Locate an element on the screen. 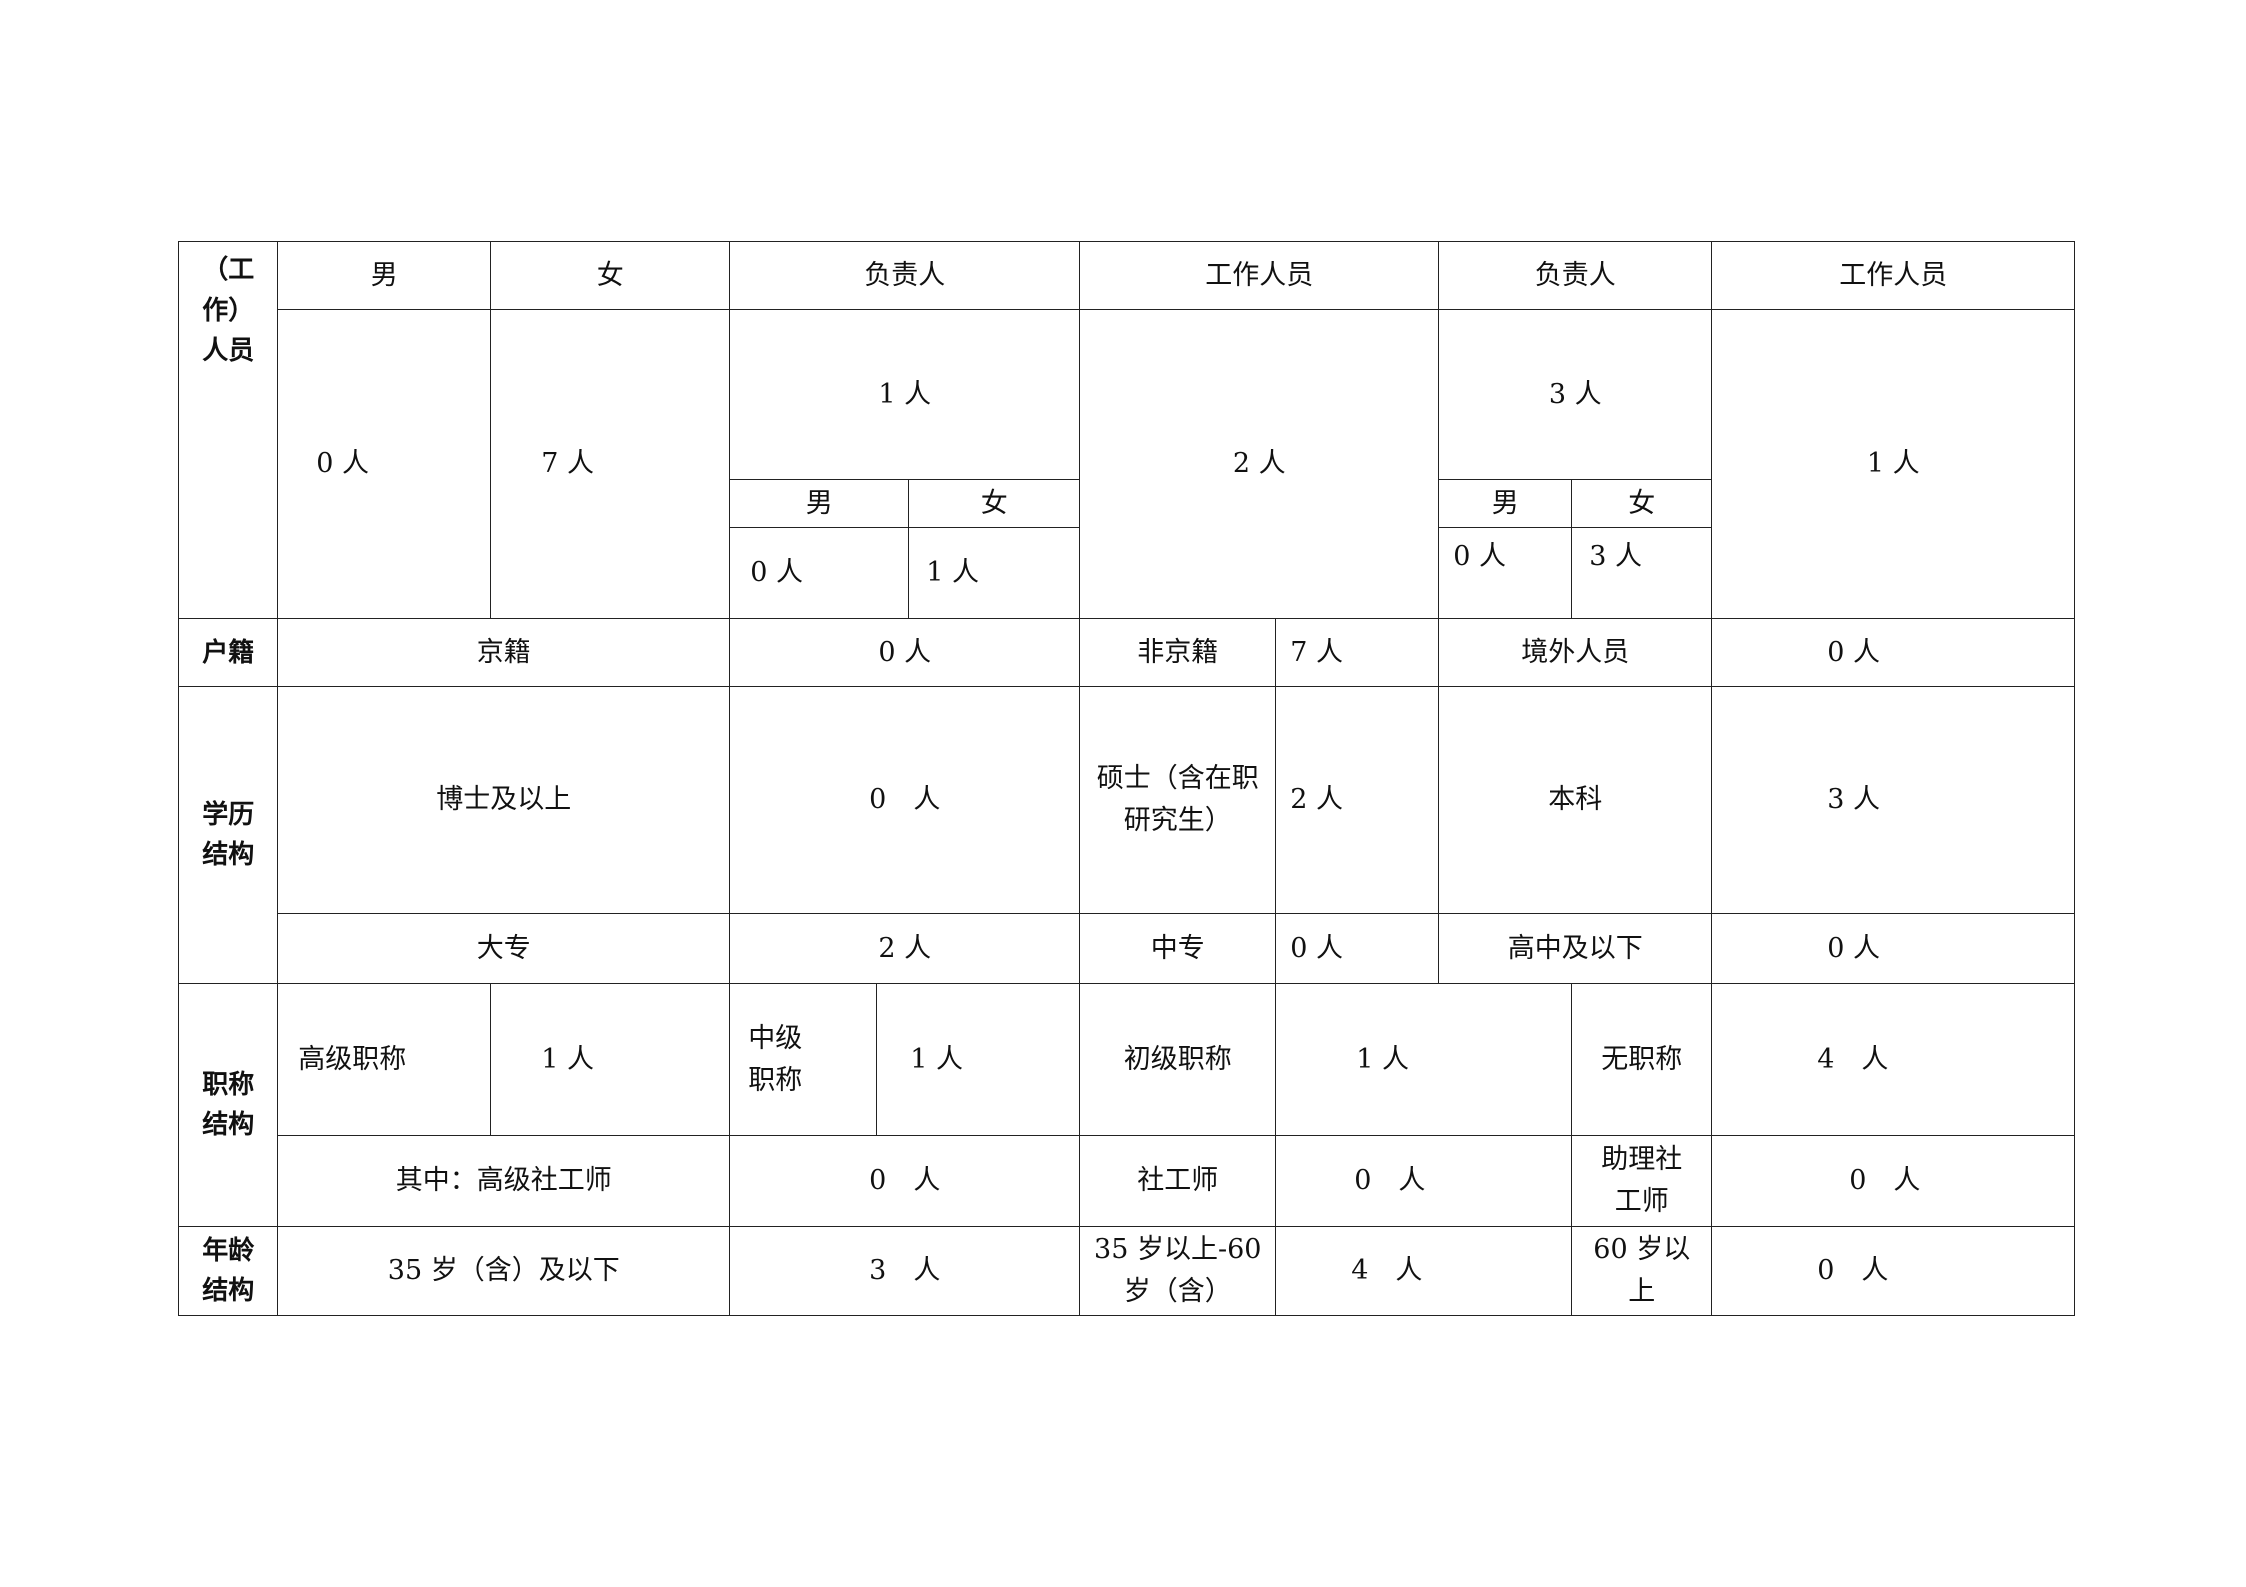  row-label-hukou: 户籍 is located at coordinates (228, 653).